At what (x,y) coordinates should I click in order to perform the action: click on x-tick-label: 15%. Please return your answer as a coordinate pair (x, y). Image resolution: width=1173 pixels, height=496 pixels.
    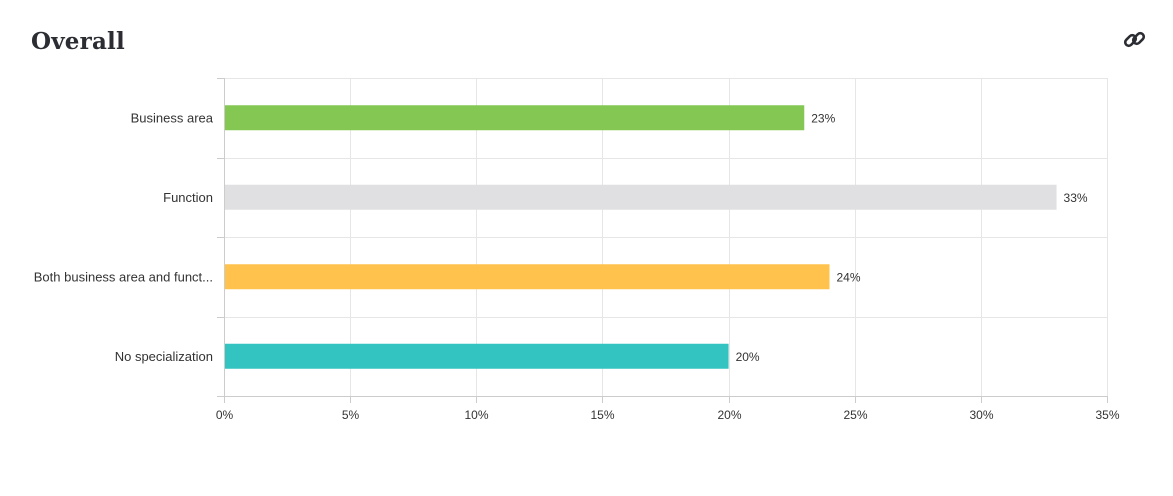
    Looking at the image, I should click on (602, 415).